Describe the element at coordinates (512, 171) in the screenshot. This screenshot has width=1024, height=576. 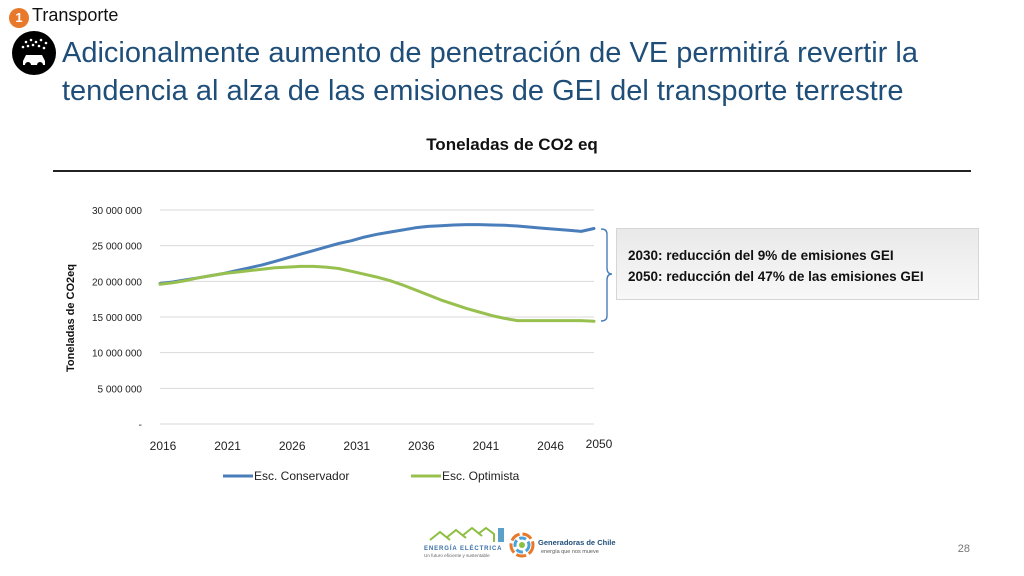
I see `title-divider` at that location.